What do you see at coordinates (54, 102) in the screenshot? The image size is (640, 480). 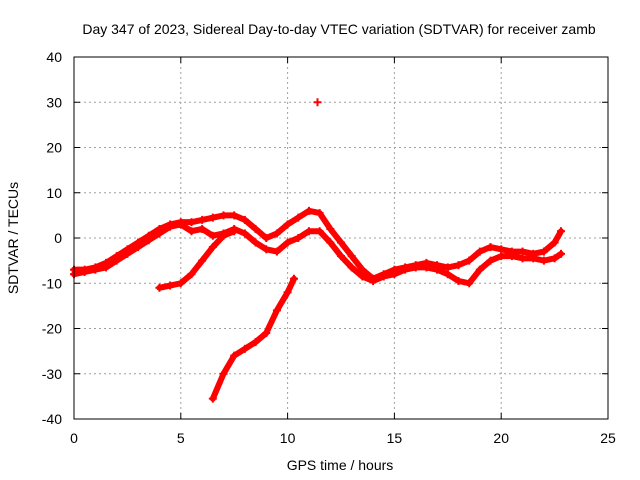 I see `y-tick-label: 30` at bounding box center [54, 102].